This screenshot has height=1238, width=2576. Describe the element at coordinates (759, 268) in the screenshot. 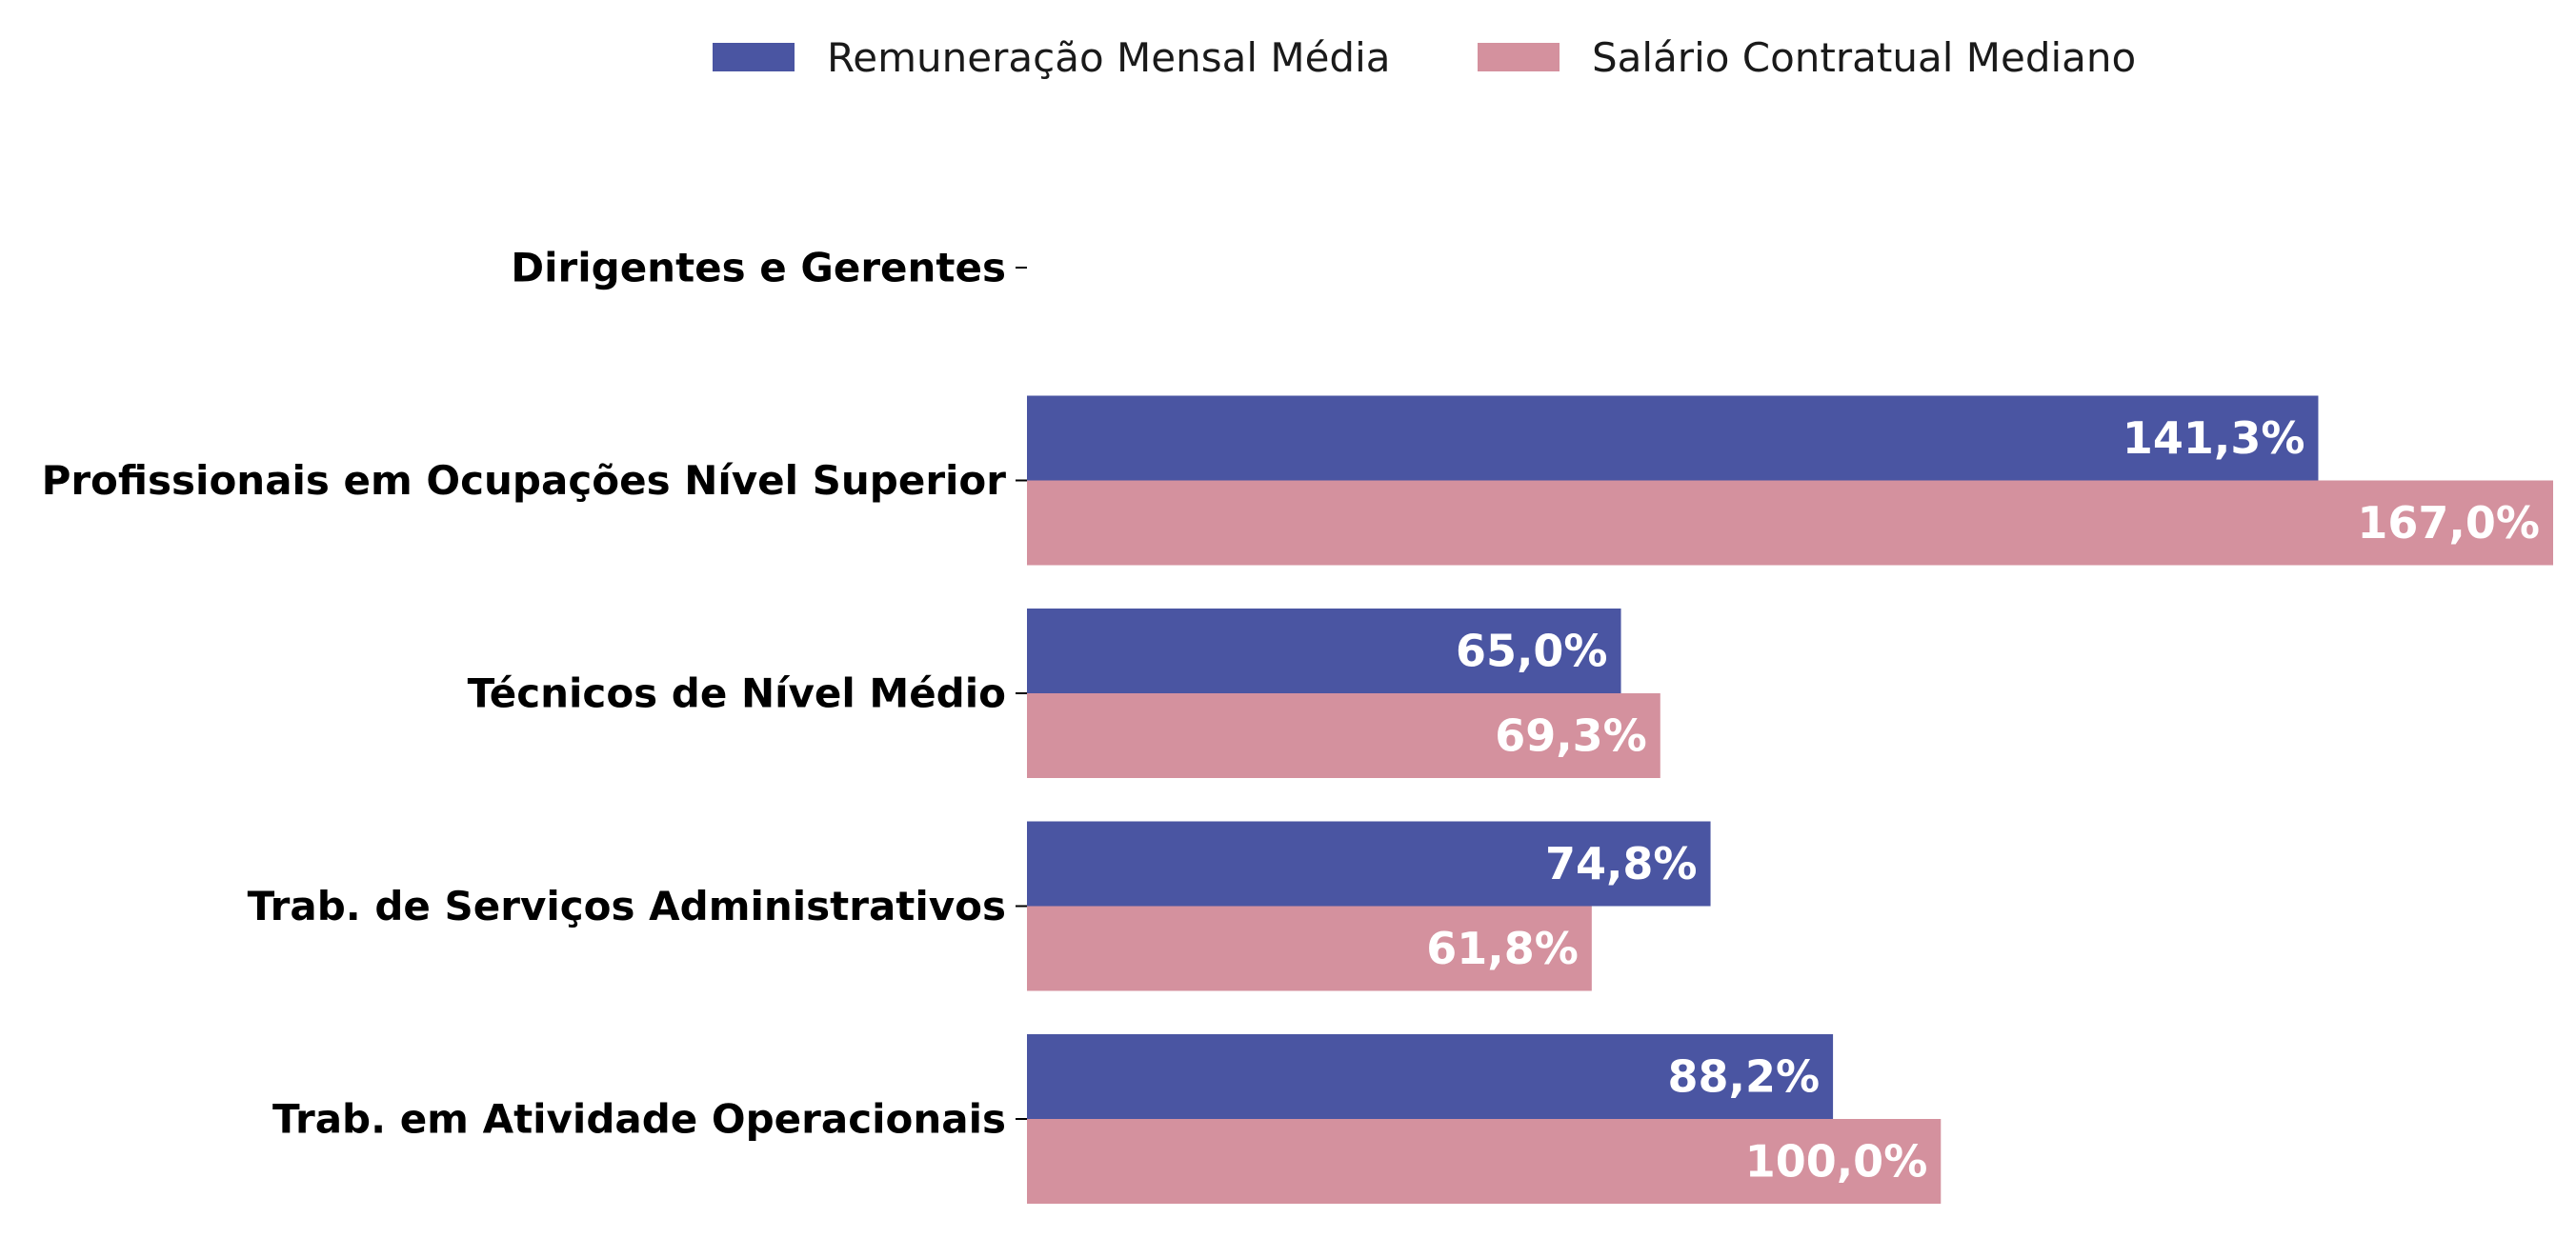

I see `y-tick-label-0: Dirigentes e Gerentes` at that location.